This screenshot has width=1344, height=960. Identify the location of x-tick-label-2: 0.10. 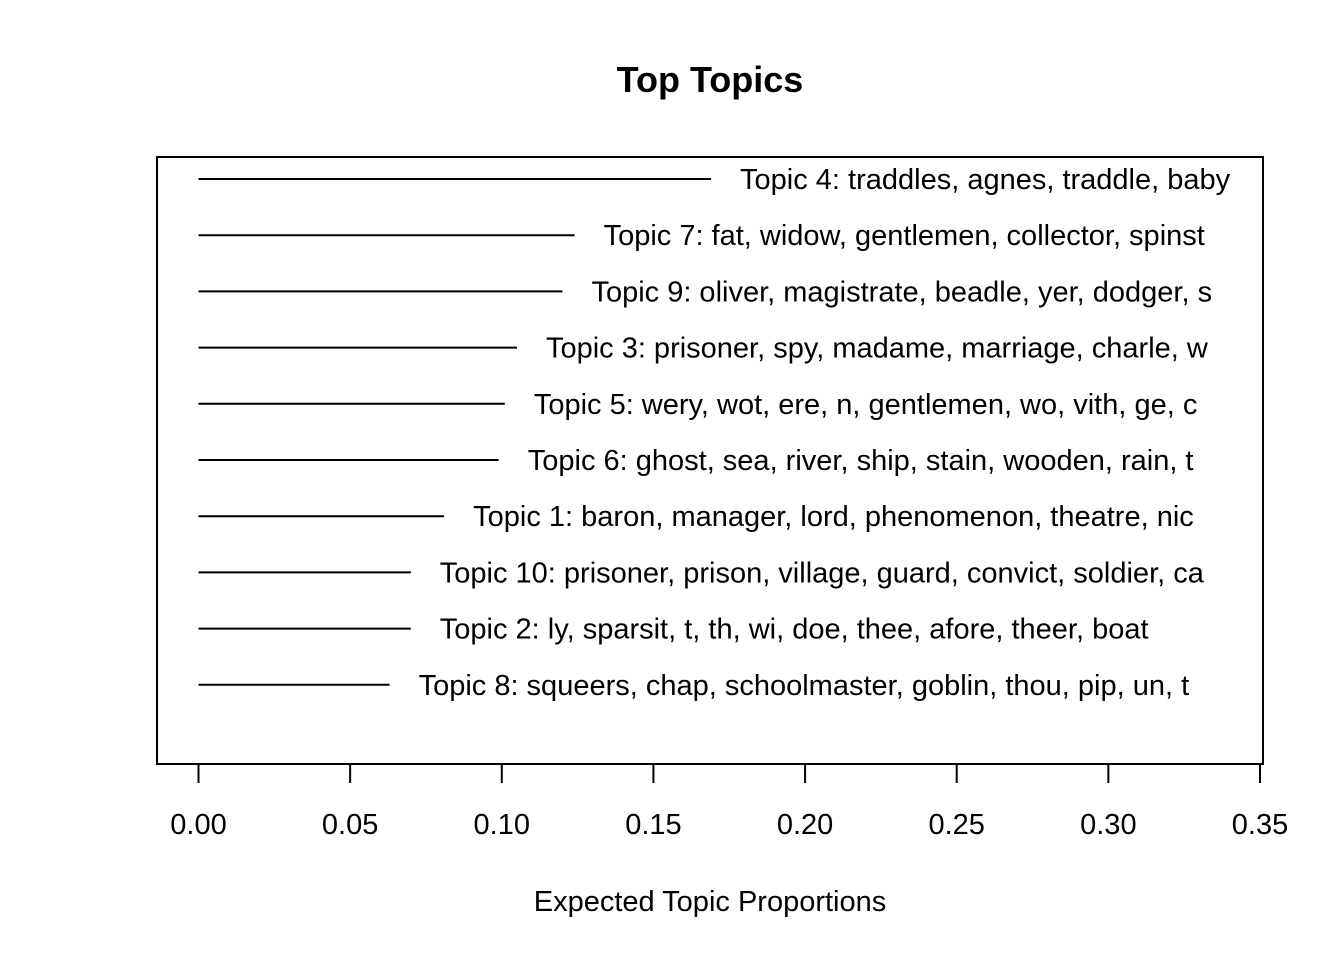
(502, 825).